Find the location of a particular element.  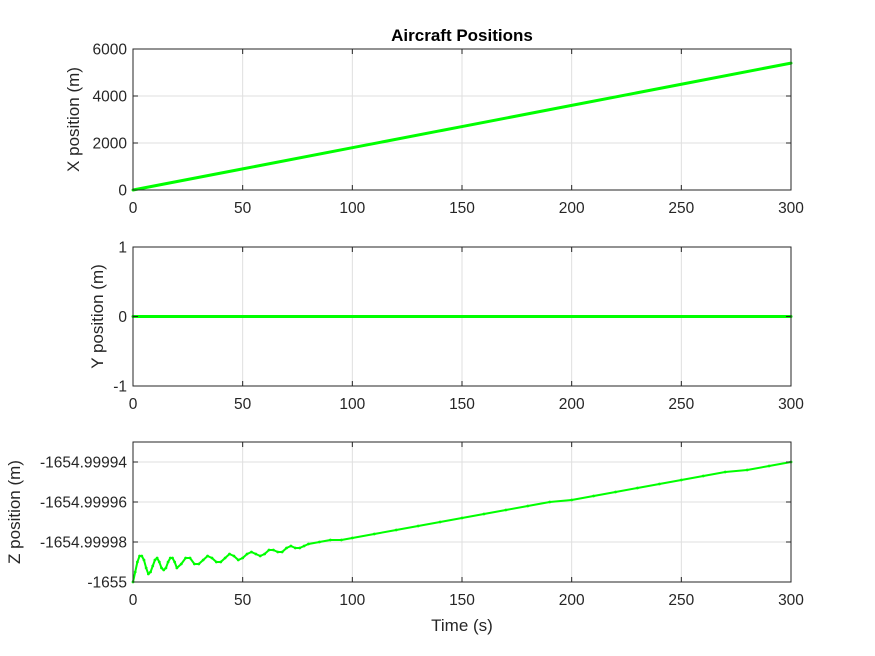

z-position-x-tick-label: 100 is located at coordinates (352, 600).